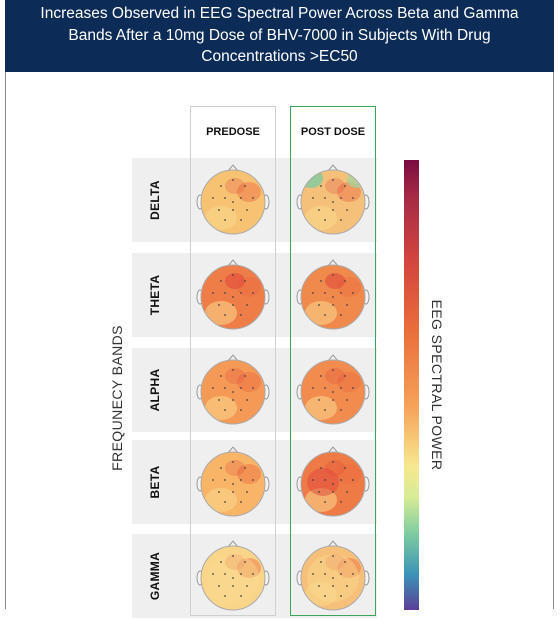  Describe the element at coordinates (155, 390) in the screenshot. I see `band-label-alpha: ALPHA` at that location.